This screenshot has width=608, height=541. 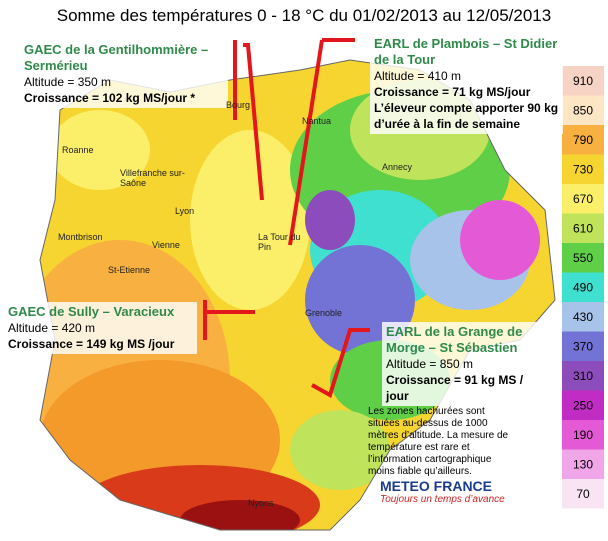 I want to click on legend-label: 310, so click(x=583, y=376).